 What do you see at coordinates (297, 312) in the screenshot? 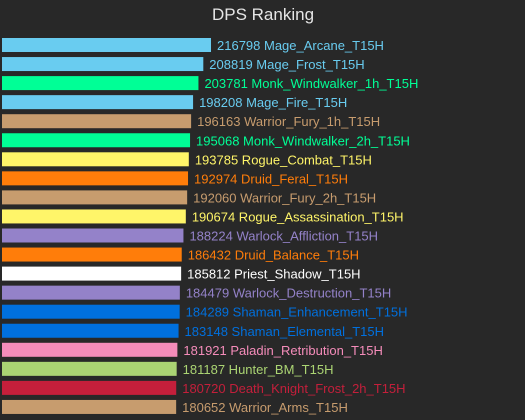
I see `bar-label-15: 184289 Shaman_Enhancement_T15H` at bounding box center [297, 312].